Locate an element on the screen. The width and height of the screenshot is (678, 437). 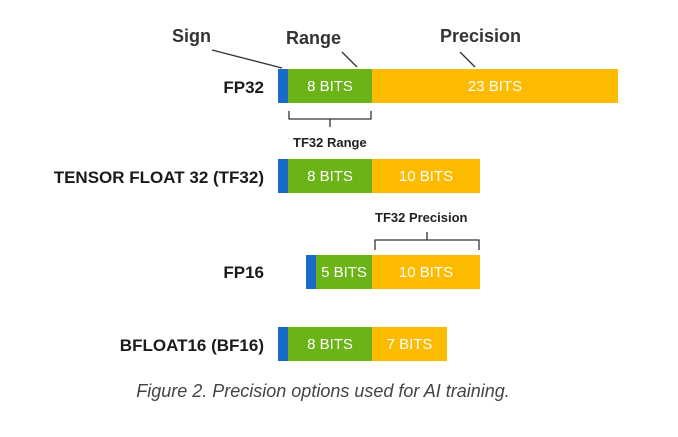
fp16-range-bits: 5 BITS is located at coordinates (344, 272).